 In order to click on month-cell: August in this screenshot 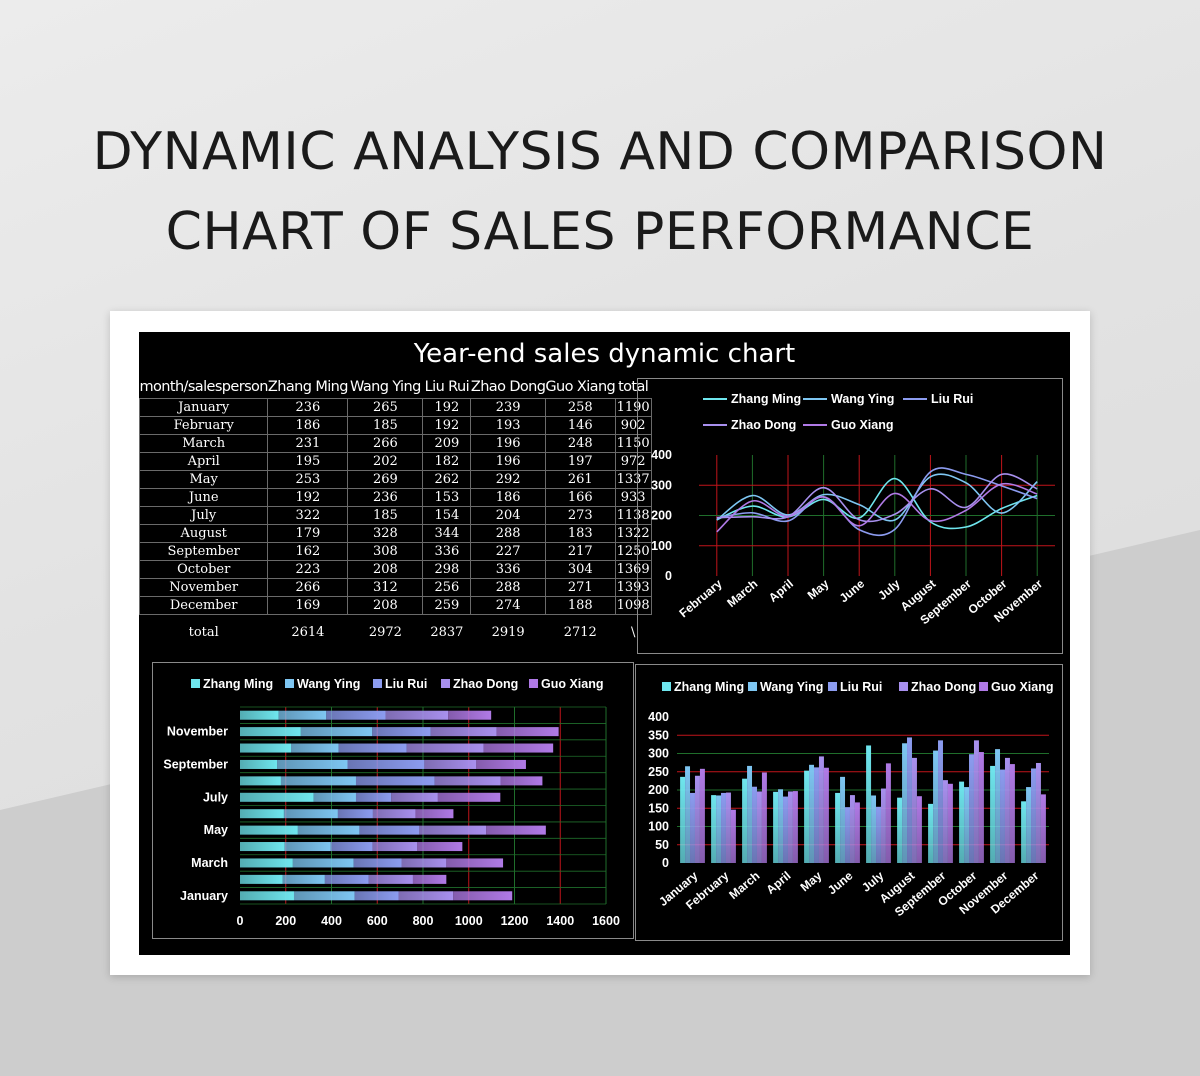, I will do `click(203, 533)`.